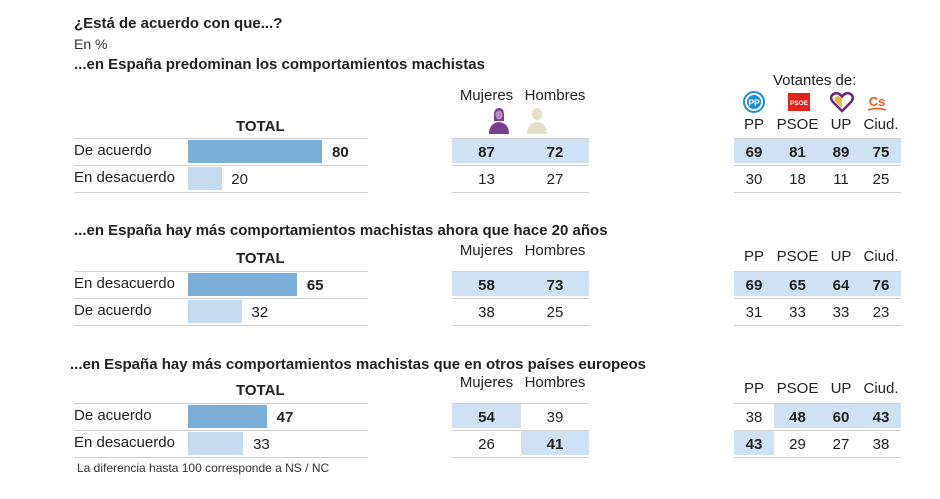  Describe the element at coordinates (797, 444) in the screenshot. I see `party-value: 29` at that location.